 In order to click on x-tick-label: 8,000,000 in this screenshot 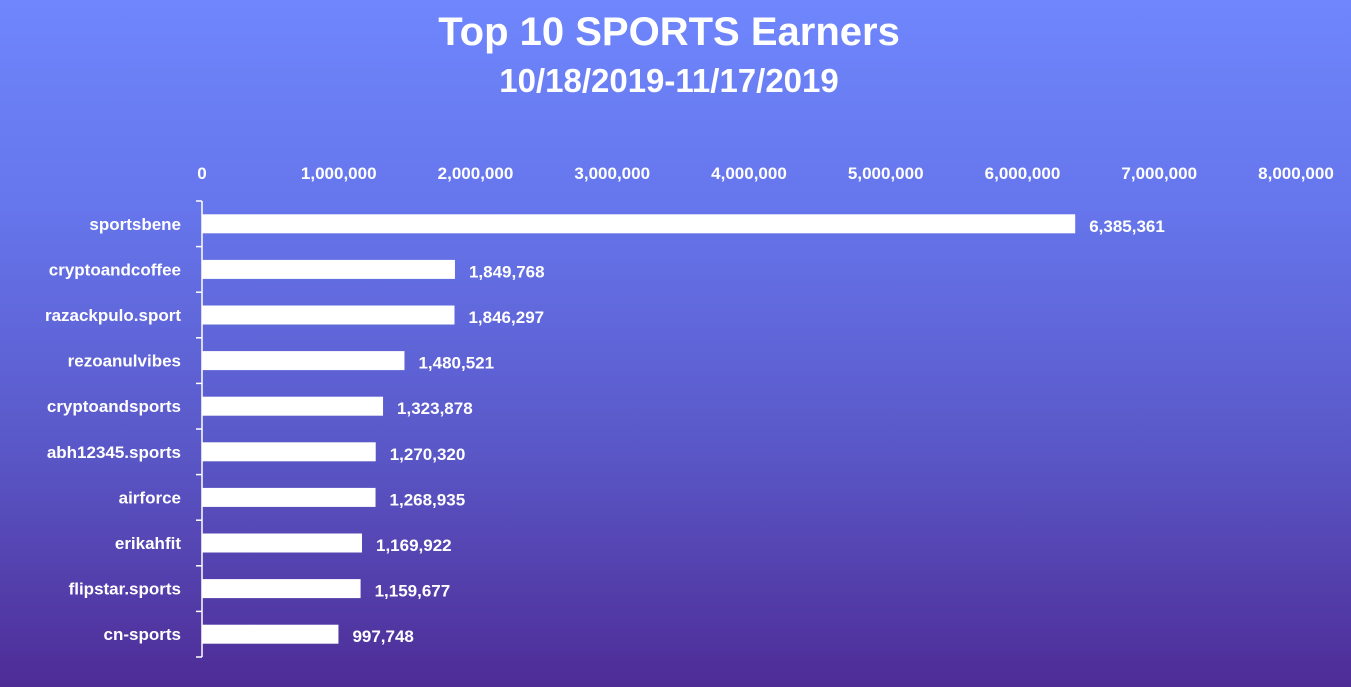, I will do `click(1296, 173)`.